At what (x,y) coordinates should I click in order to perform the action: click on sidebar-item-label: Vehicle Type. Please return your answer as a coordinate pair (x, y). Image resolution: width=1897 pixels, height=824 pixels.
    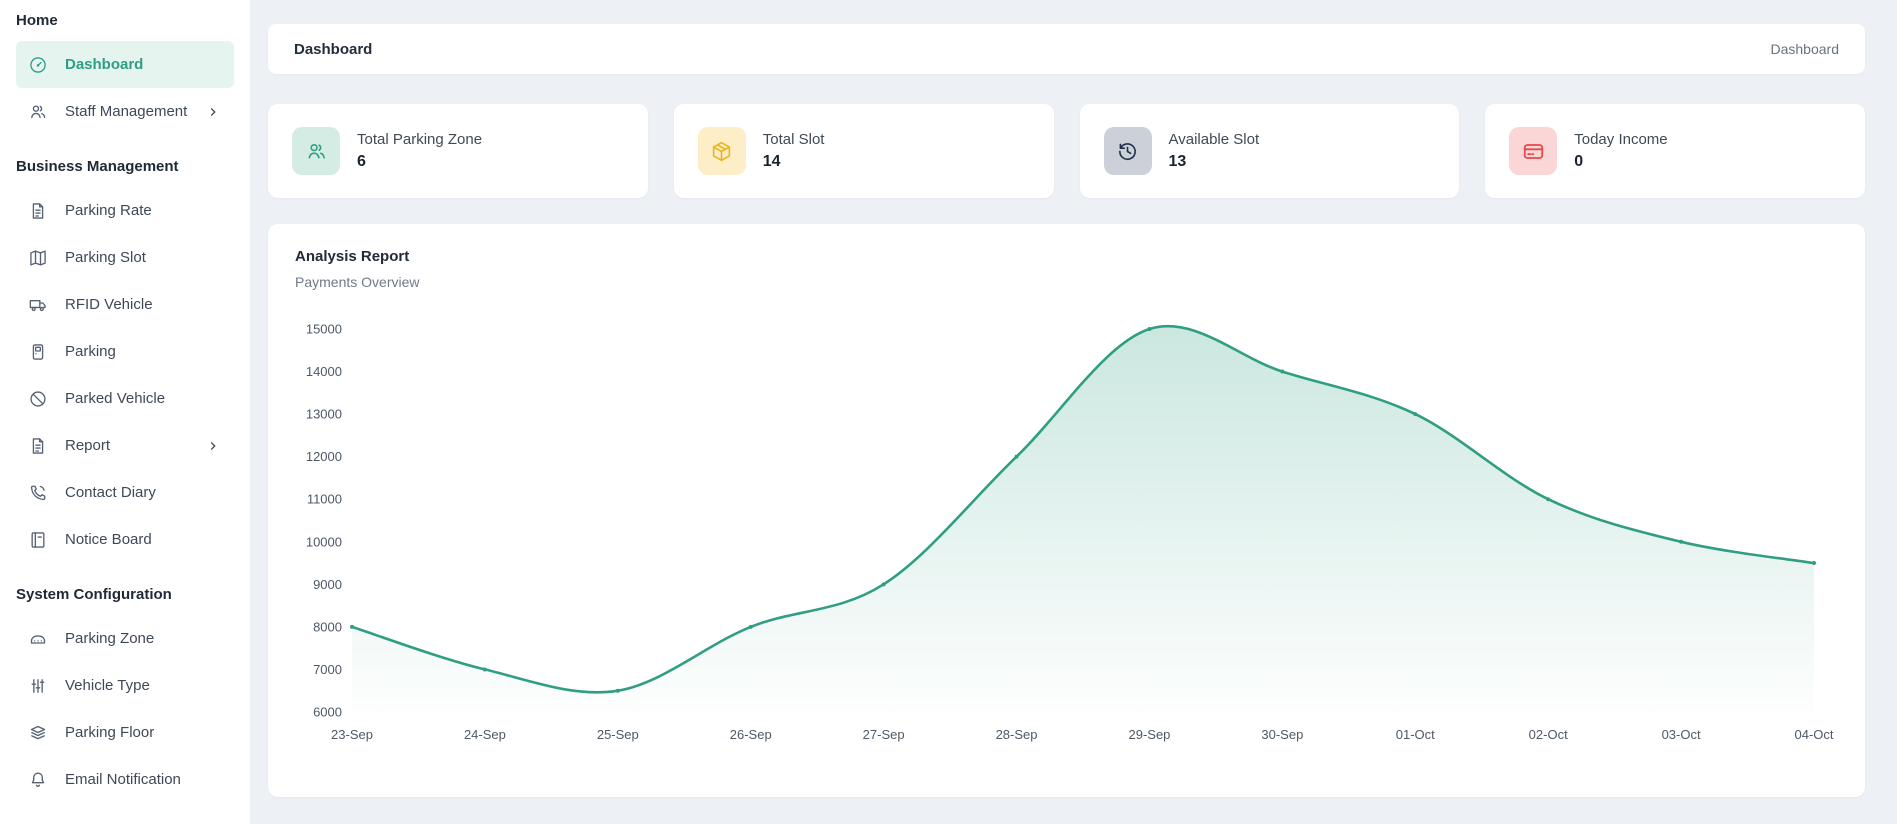
    Looking at the image, I should click on (107, 685).